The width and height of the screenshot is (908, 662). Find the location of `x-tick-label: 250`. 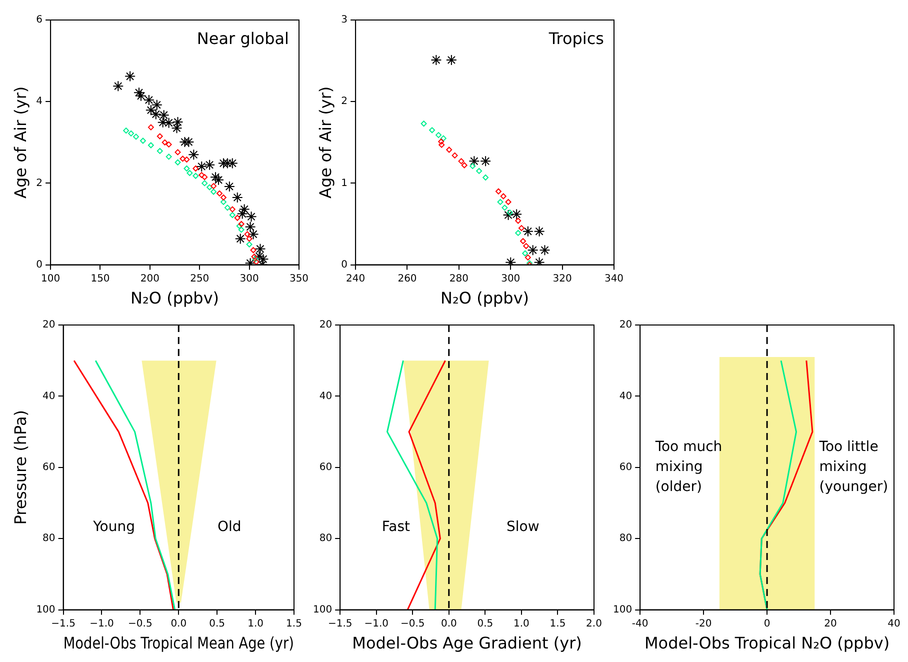

x-tick-label: 250 is located at coordinates (200, 278).